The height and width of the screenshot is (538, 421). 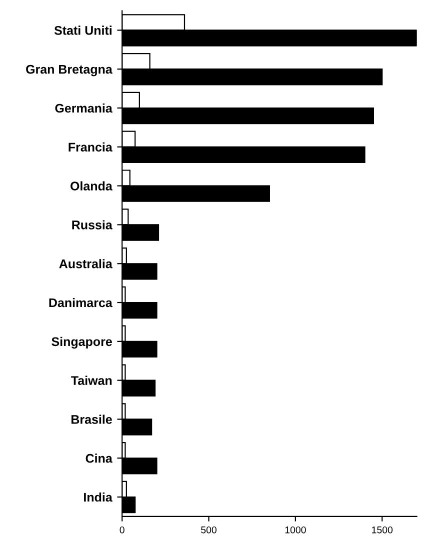 What do you see at coordinates (82, 342) in the screenshot?
I see `y-tick-label: Singapore` at bounding box center [82, 342].